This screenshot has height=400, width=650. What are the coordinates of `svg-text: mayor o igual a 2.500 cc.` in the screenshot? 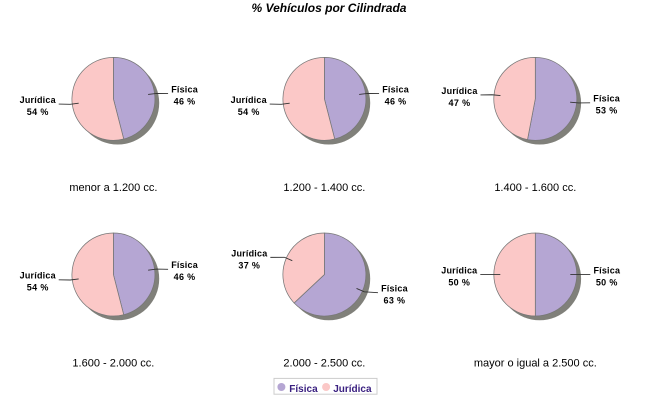 It's located at (535, 364).